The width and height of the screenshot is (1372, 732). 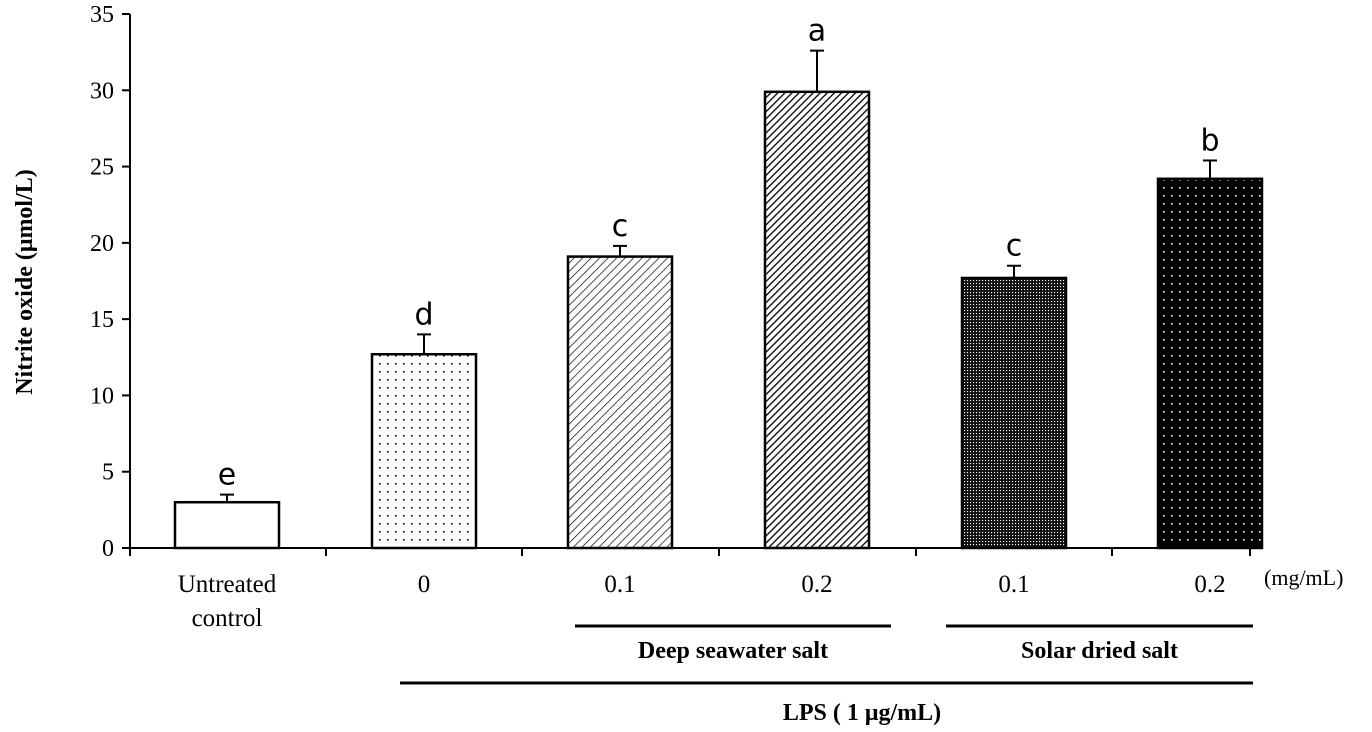 What do you see at coordinates (108, 473) in the screenshot?
I see `y-tick-label: 5` at bounding box center [108, 473].